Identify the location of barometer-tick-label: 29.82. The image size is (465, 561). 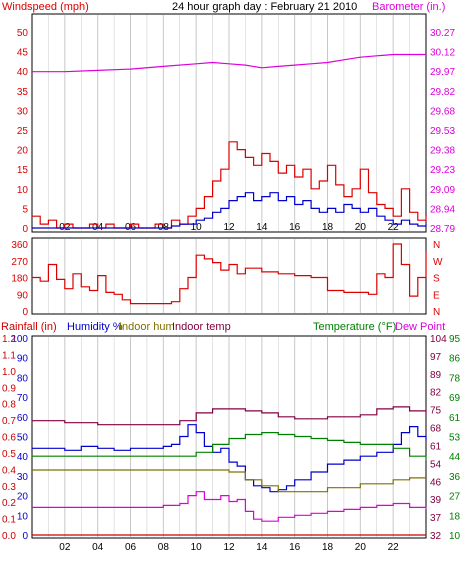
(442, 92).